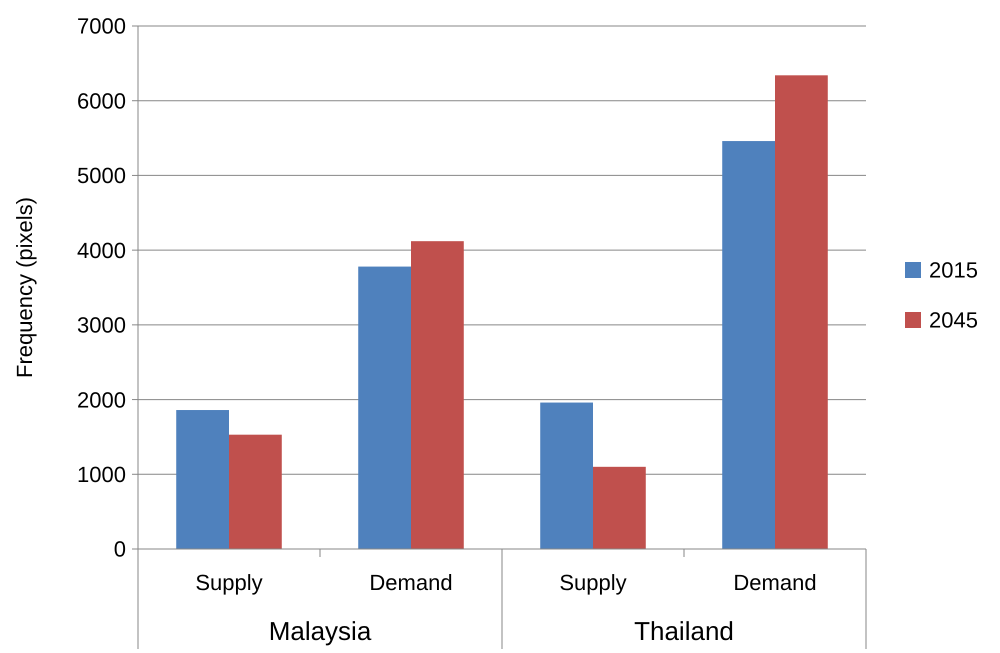  Describe the element at coordinates (101, 399) in the screenshot. I see `y-tick-label: 2000` at that location.